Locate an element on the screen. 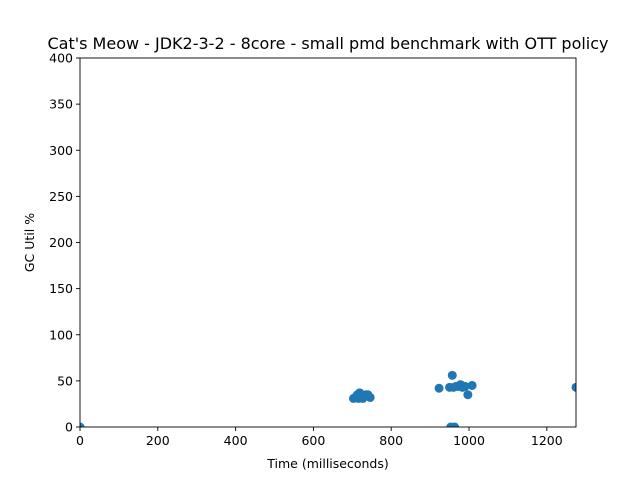 The height and width of the screenshot is (480, 640). y-tick-label-4: 200 is located at coordinates (61, 242).